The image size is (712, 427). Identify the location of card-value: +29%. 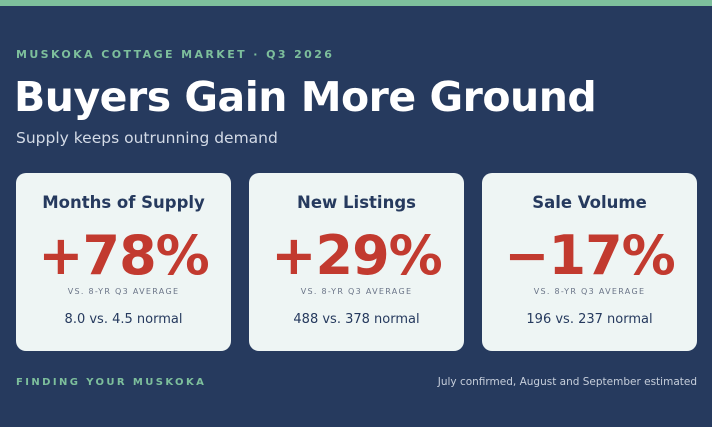
(357, 255).